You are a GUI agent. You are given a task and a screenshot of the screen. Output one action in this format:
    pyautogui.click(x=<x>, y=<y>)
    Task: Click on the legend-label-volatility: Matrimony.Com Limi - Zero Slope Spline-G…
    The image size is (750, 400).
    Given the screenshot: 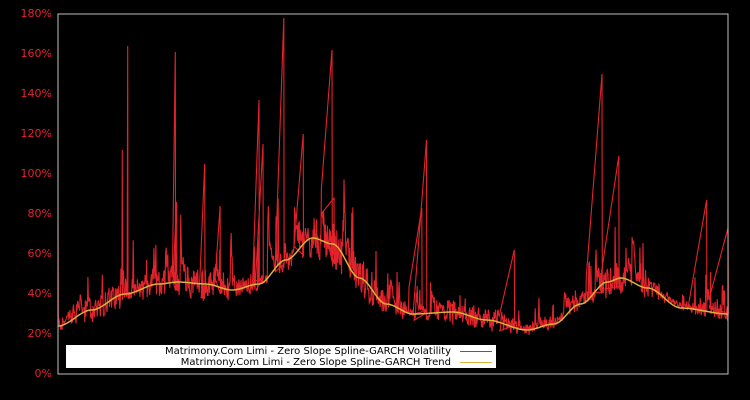 What is the action you would take?
    pyautogui.click(x=307, y=351)
    